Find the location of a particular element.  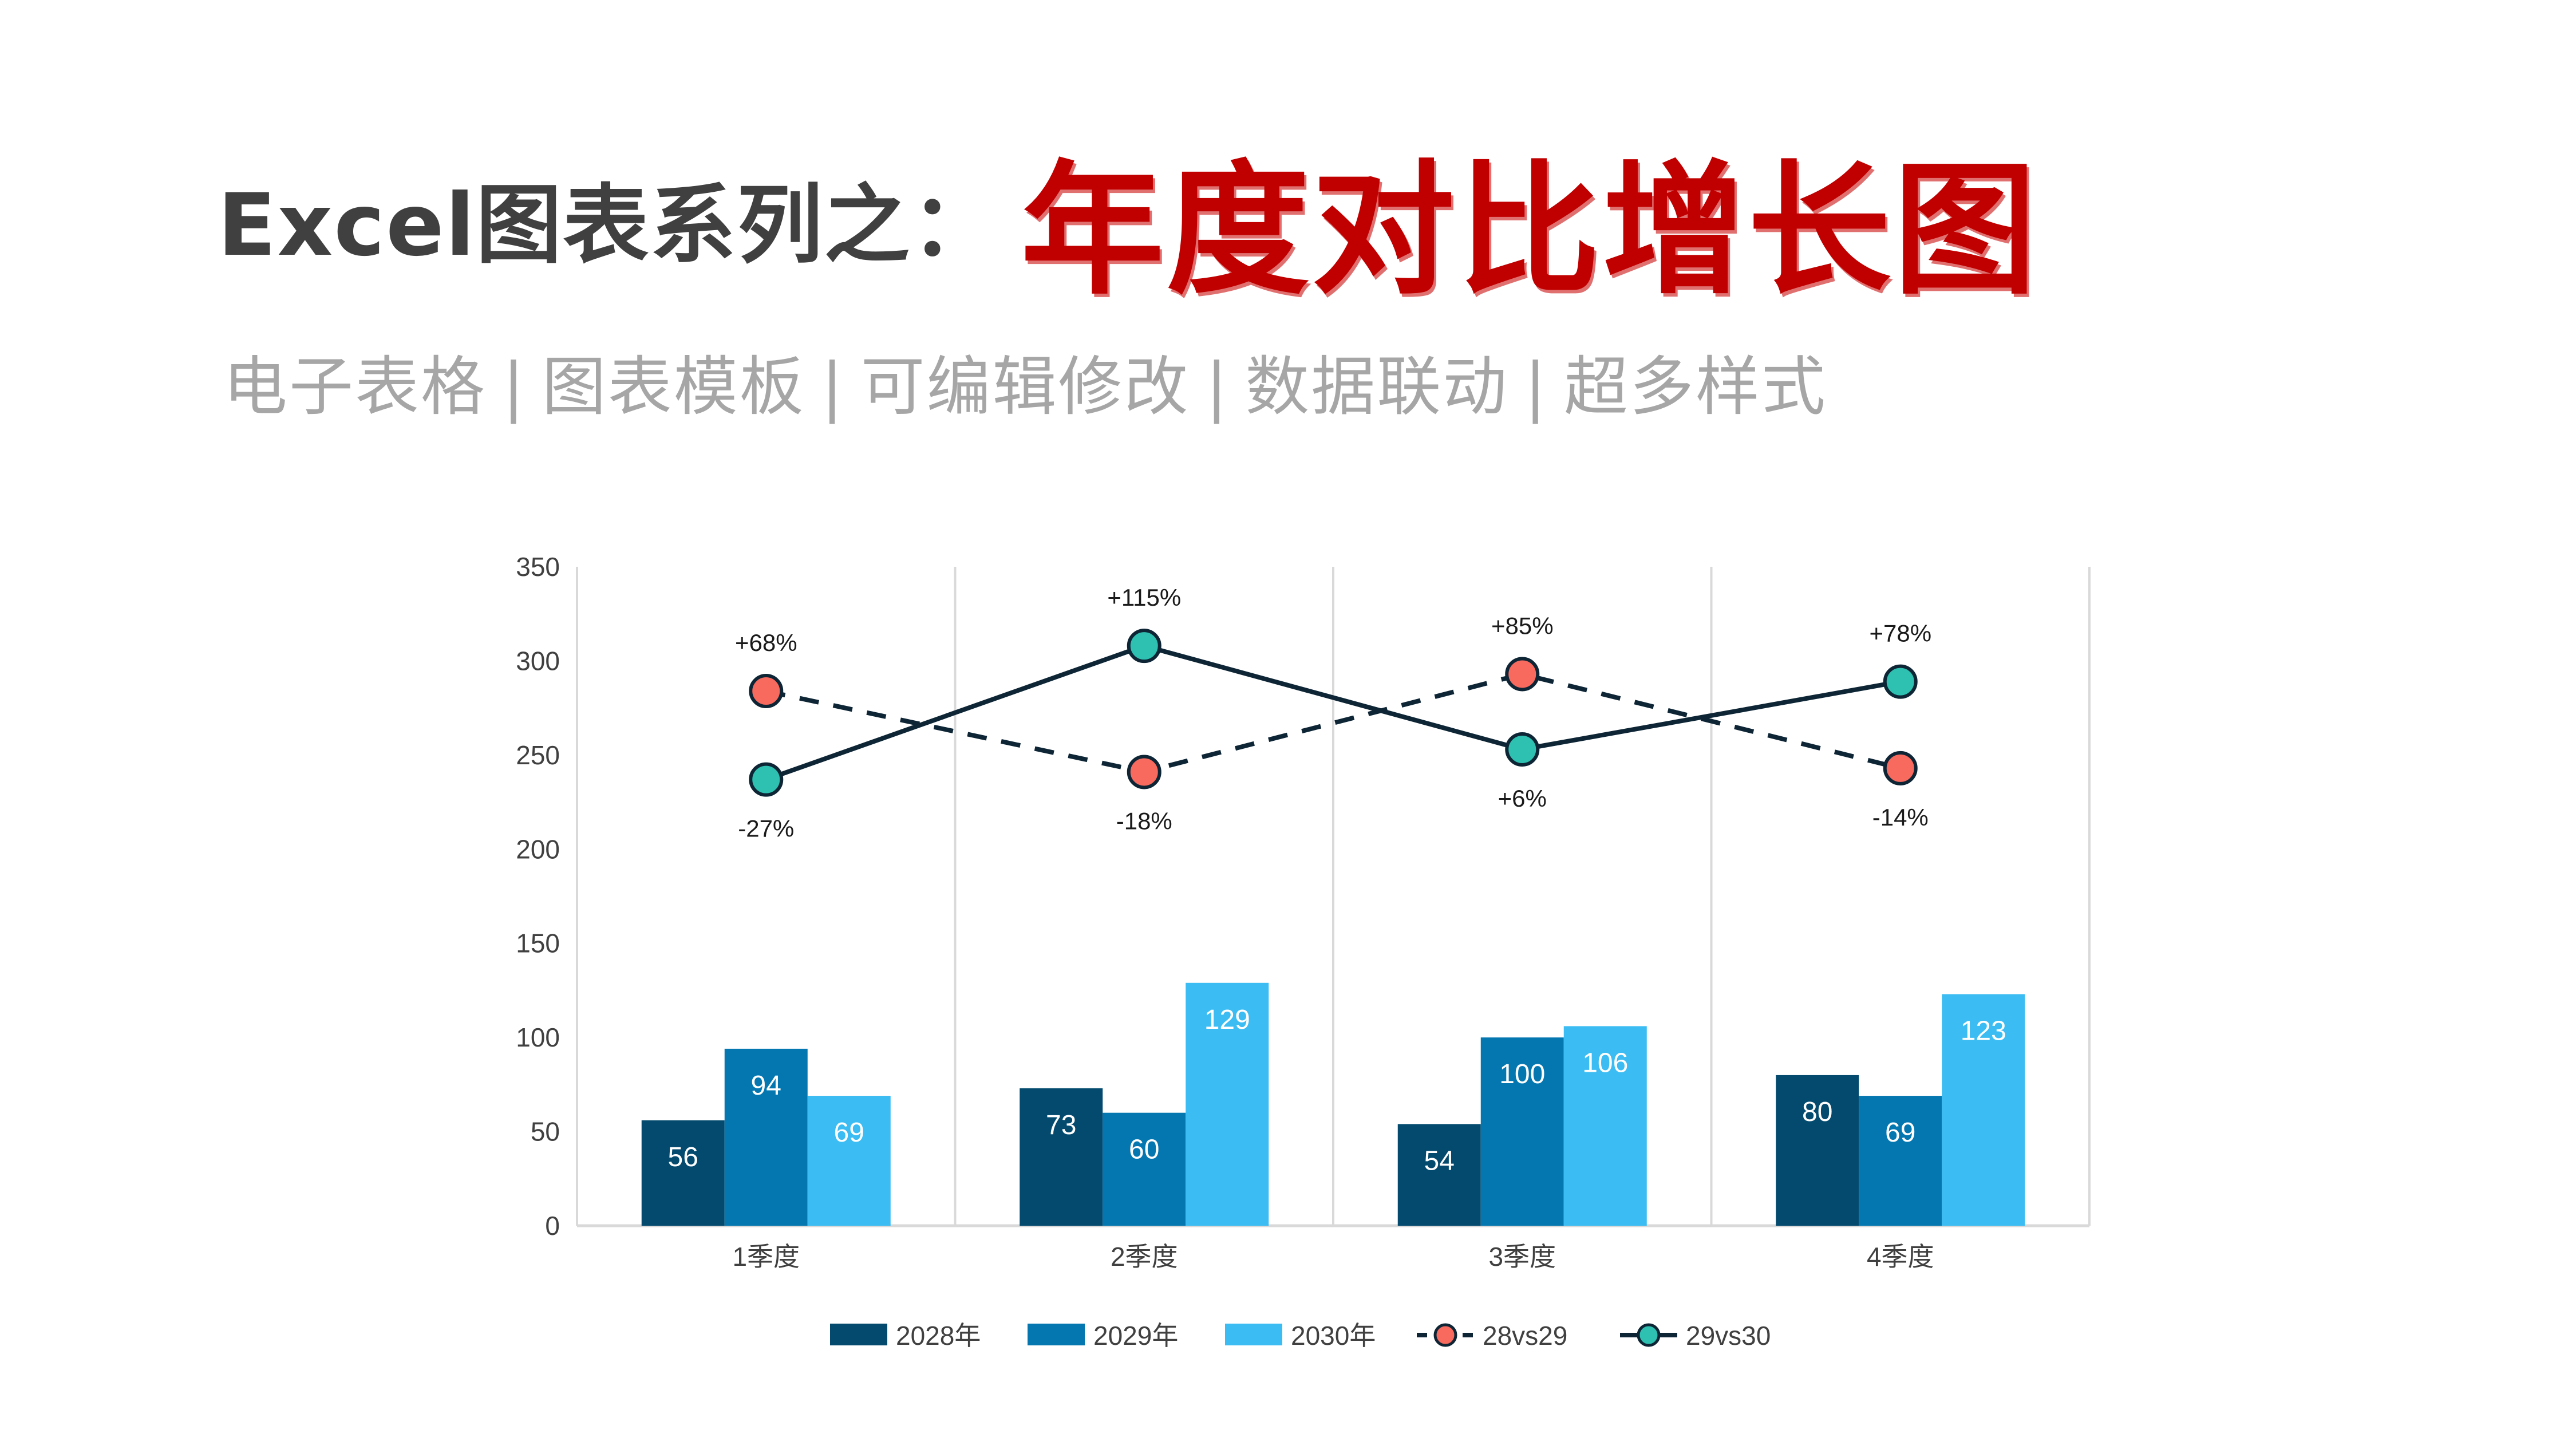

bar-value-label: 54 is located at coordinates (1439, 1161).